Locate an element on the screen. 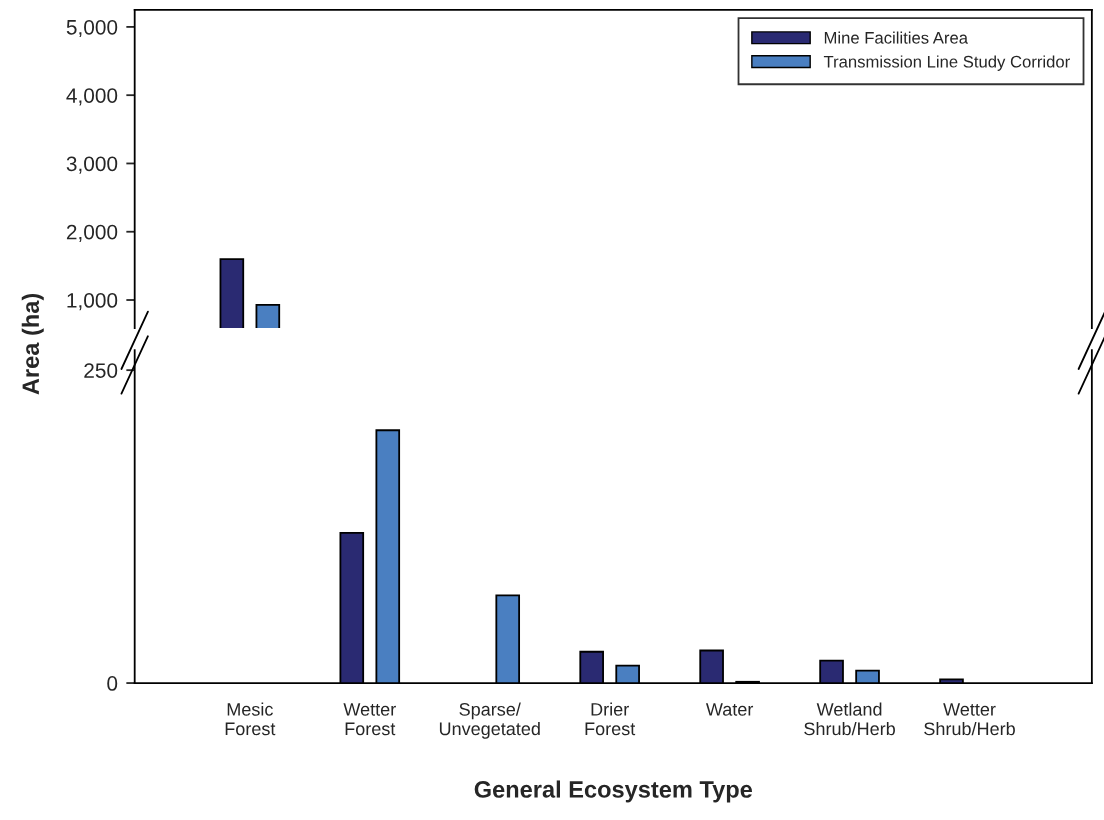 Image resolution: width=1104 pixels, height=820 pixels. y-axis-title: Area (ha) is located at coordinates (32, 344).